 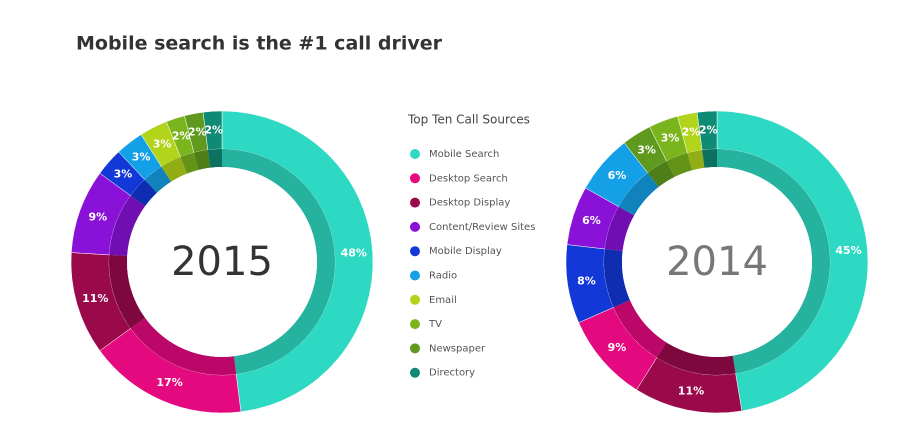 I want to click on legend-label: Radio, so click(x=443, y=276).